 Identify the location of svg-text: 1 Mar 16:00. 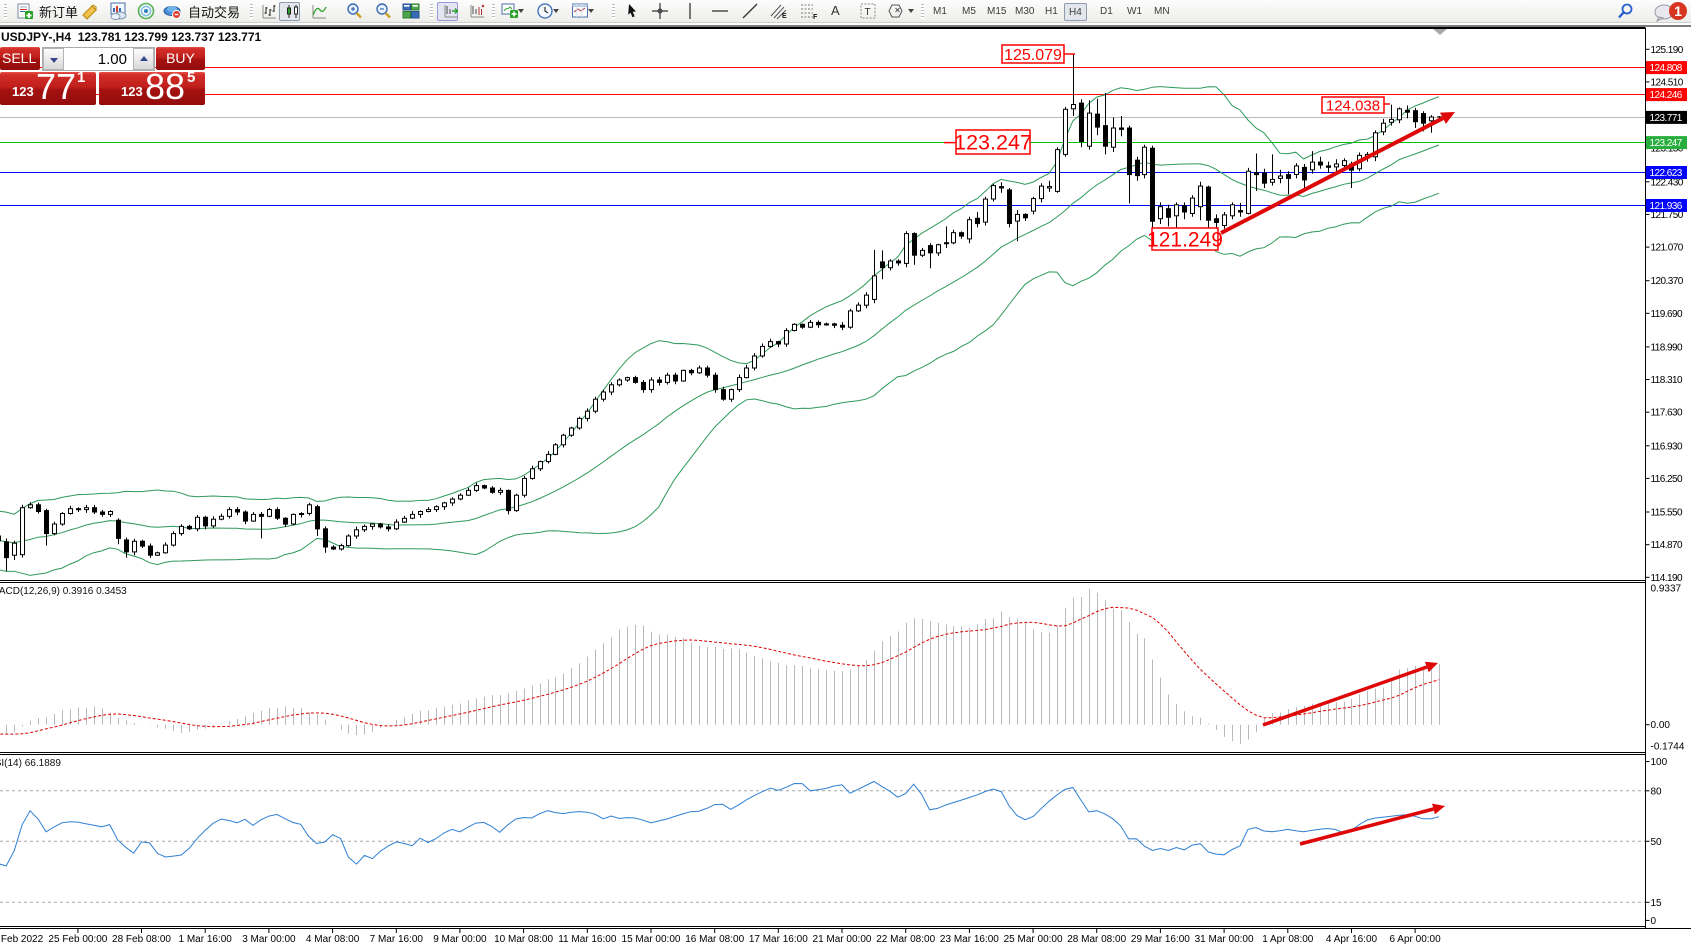
(206, 939).